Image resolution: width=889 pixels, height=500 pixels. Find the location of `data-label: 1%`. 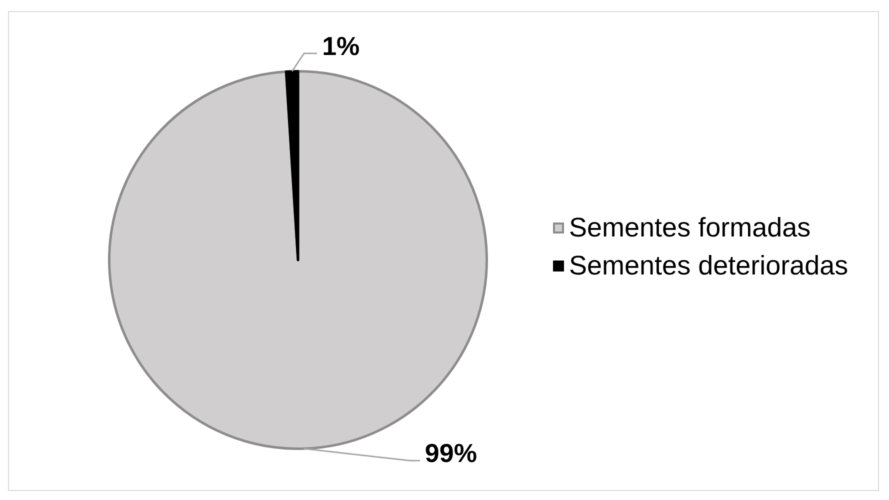

data-label: 1% is located at coordinates (341, 45).